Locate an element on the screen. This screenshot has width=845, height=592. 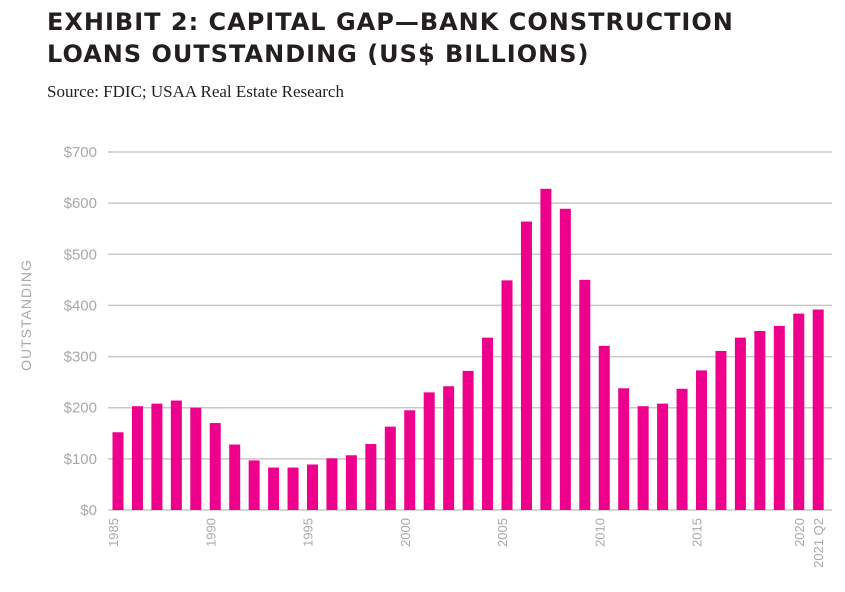
y-tick-label: $500 is located at coordinates (80, 254).